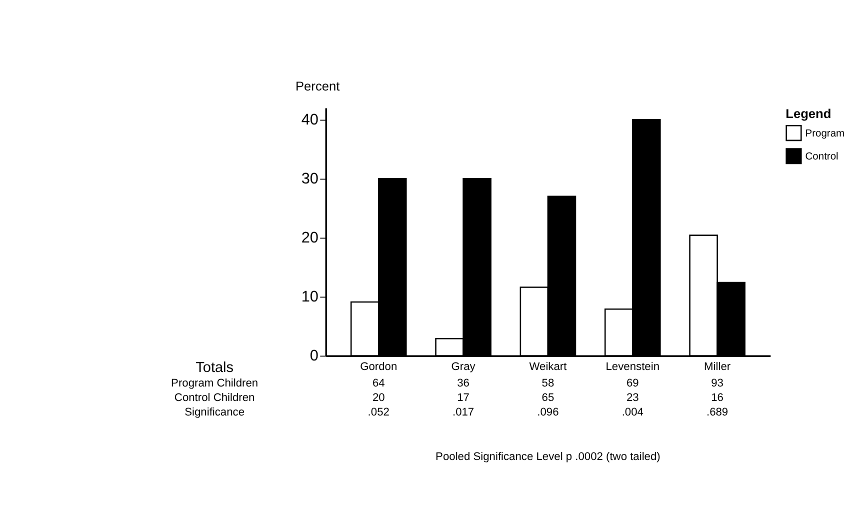 The width and height of the screenshot is (854, 529). I want to click on y-tick-label: 10, so click(309, 297).